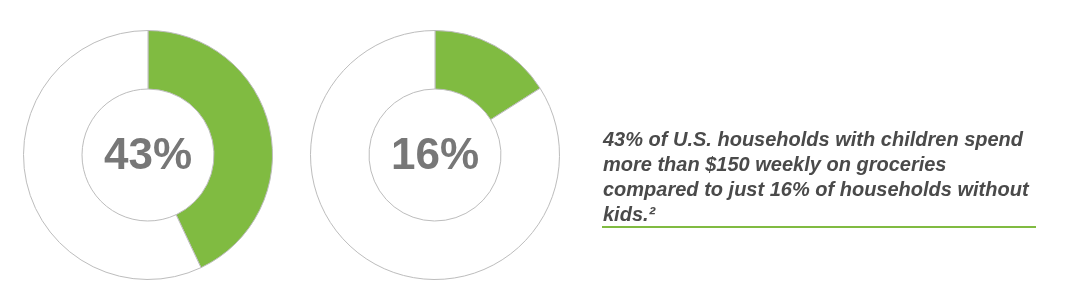 The height and width of the screenshot is (305, 1080). Describe the element at coordinates (435, 154) in the screenshot. I see `data-label: 16%` at that location.